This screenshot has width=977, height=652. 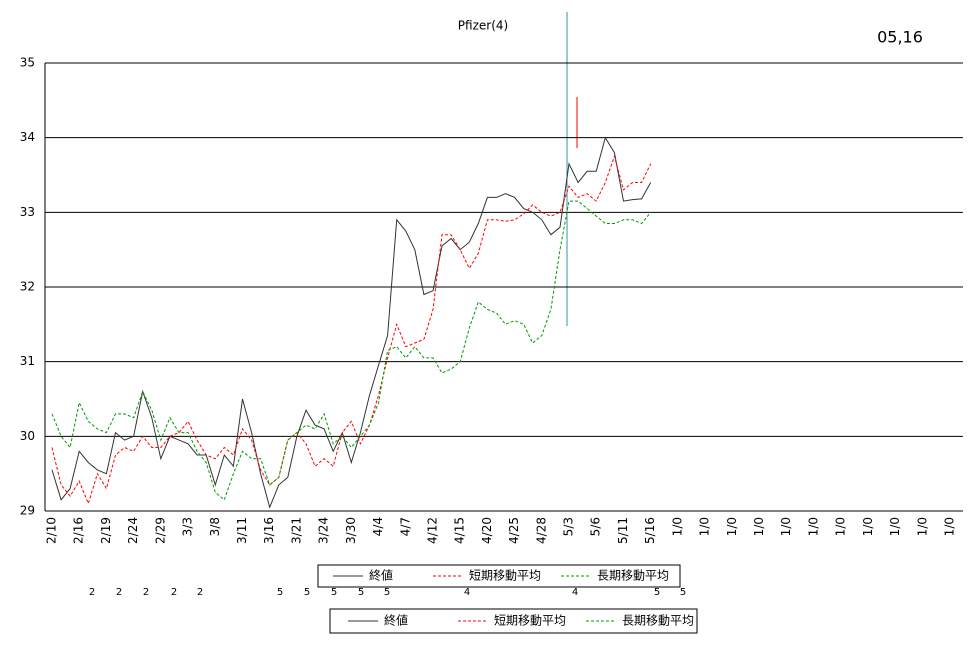 I want to click on x-tick-label: 4/15, so click(x=460, y=530).